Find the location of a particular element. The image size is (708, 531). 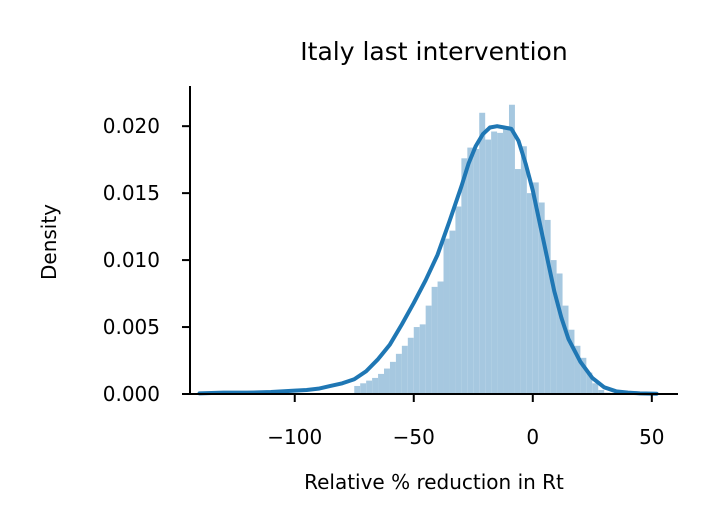

x-tick-label: −50 is located at coordinates (414, 437).